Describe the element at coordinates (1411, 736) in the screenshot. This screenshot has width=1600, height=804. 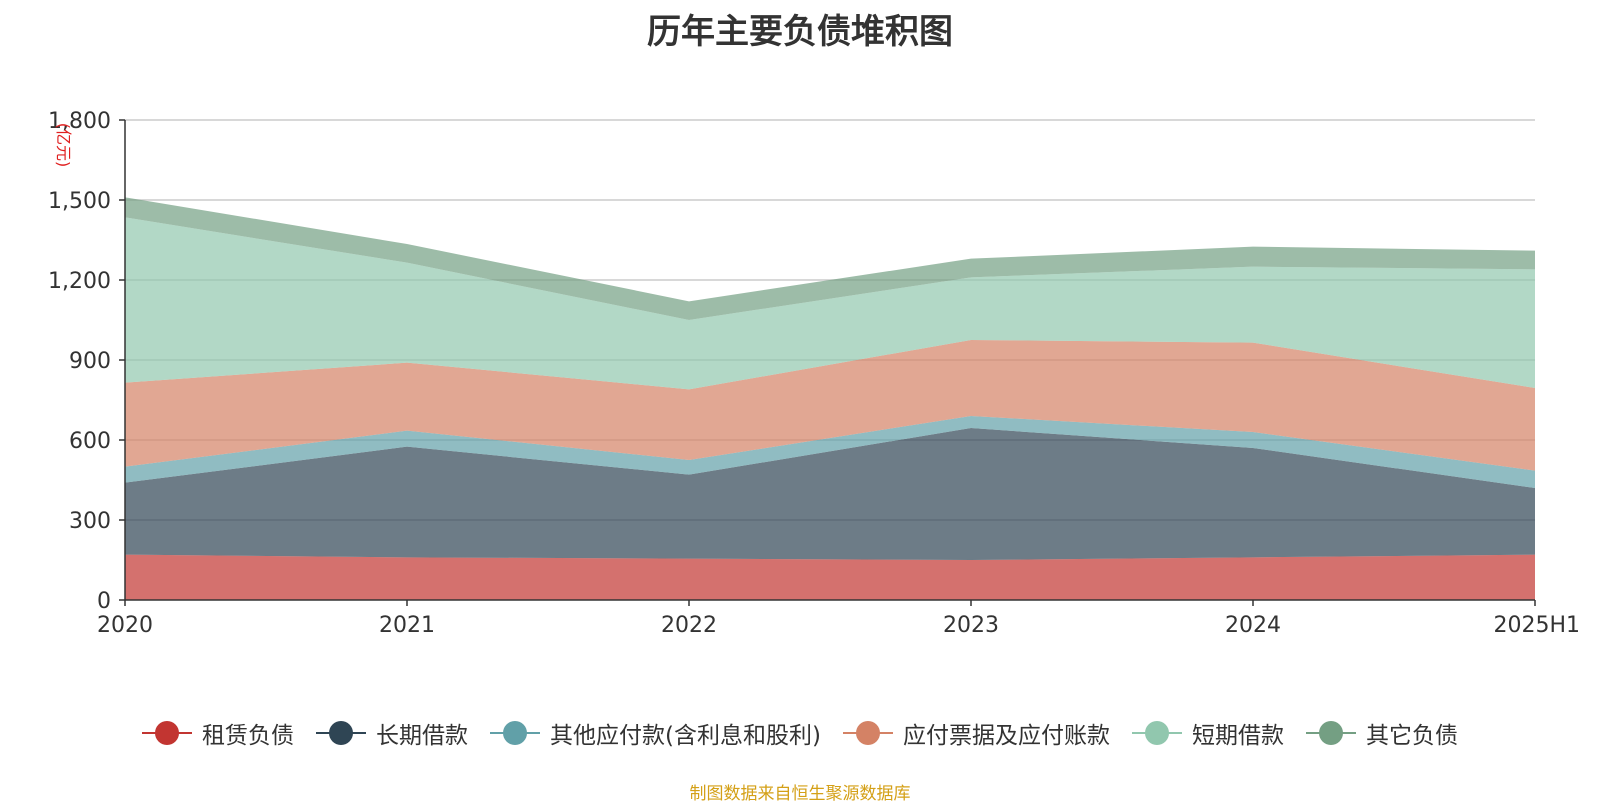
I see `legend-label: 其它负债` at that location.